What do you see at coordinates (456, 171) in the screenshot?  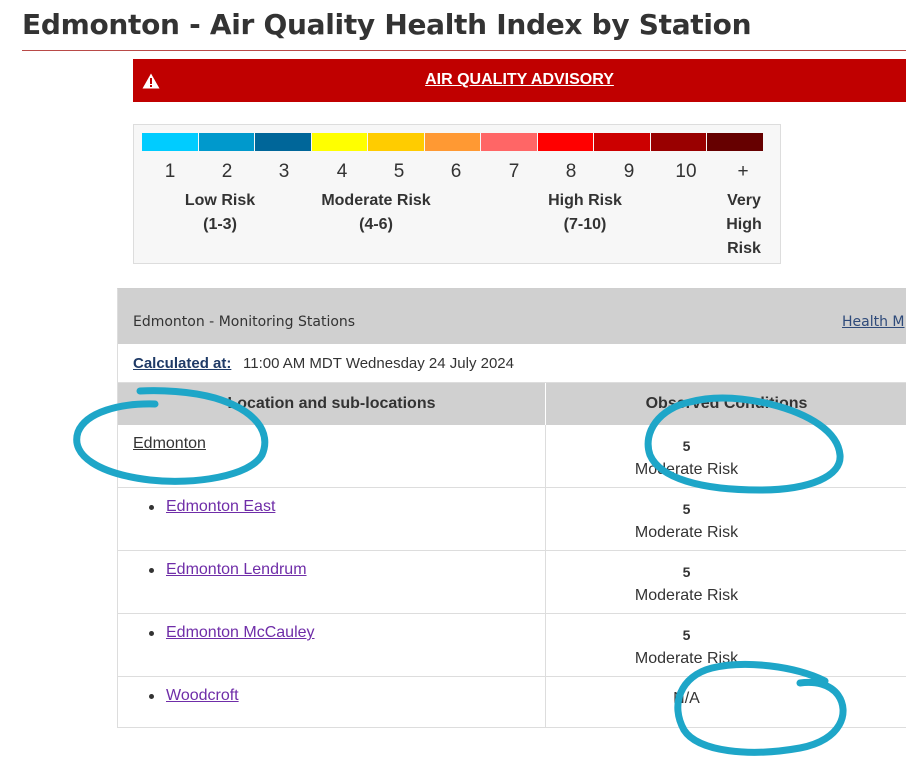 I see `scale-number: 6` at bounding box center [456, 171].